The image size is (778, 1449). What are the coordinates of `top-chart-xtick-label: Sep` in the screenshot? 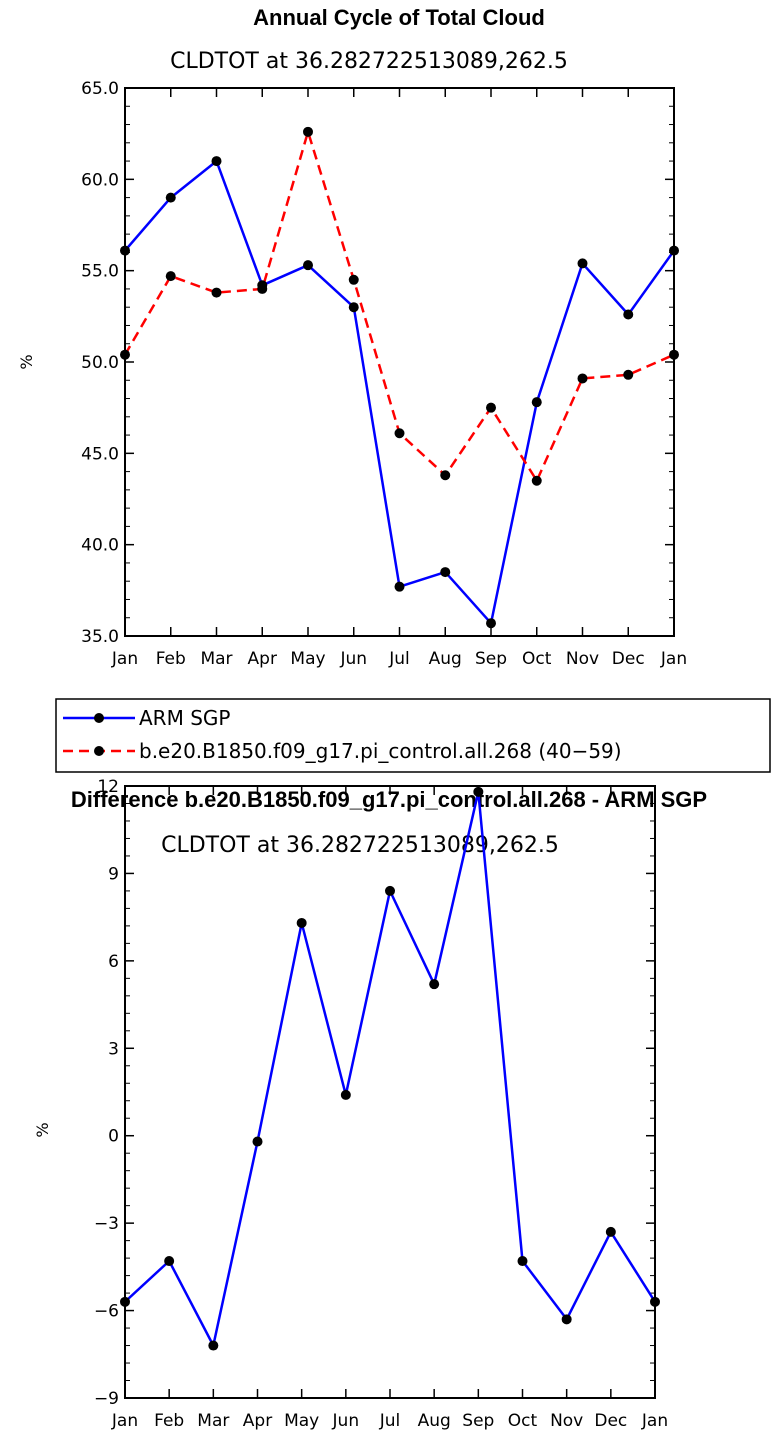 It's located at (491, 659).